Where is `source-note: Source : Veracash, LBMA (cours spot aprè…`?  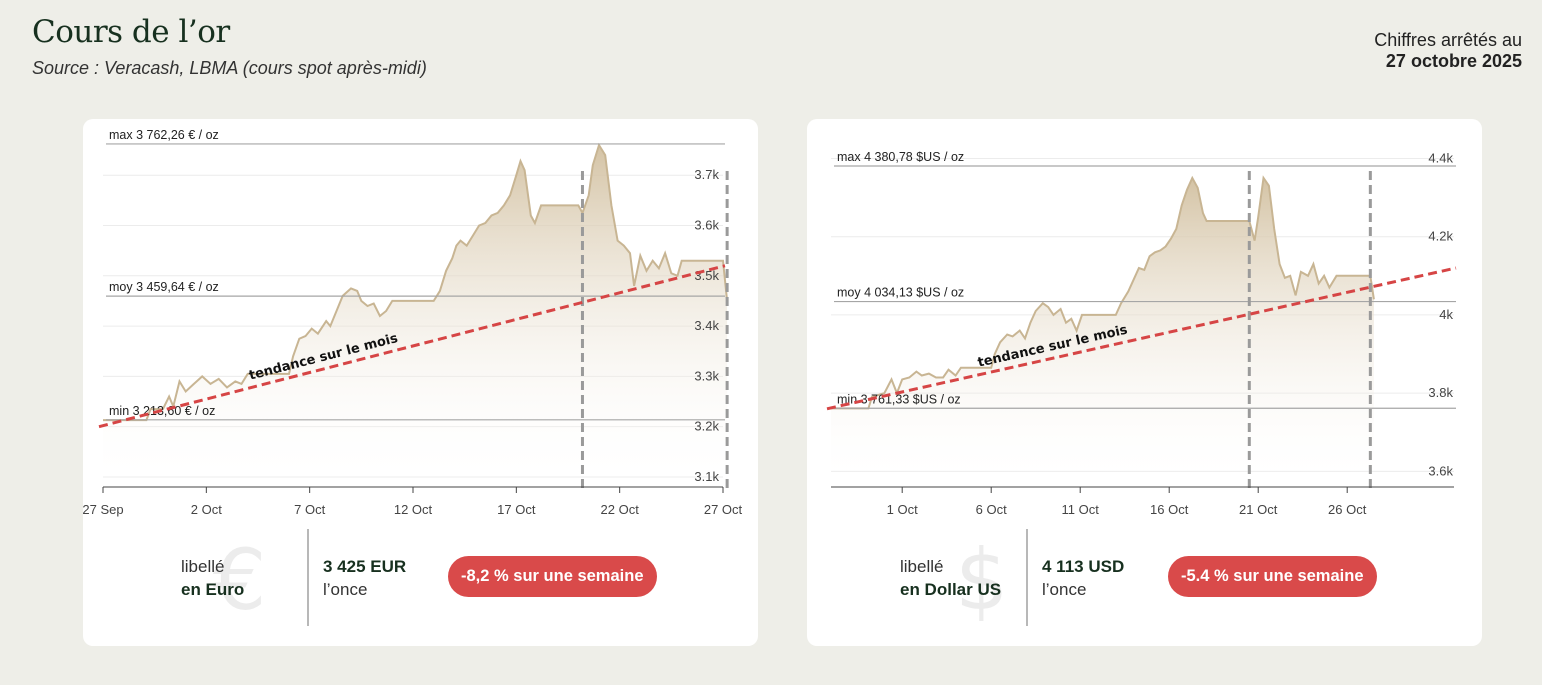
source-note: Source : Veracash, LBMA (cours spot aprè… is located at coordinates (229, 68).